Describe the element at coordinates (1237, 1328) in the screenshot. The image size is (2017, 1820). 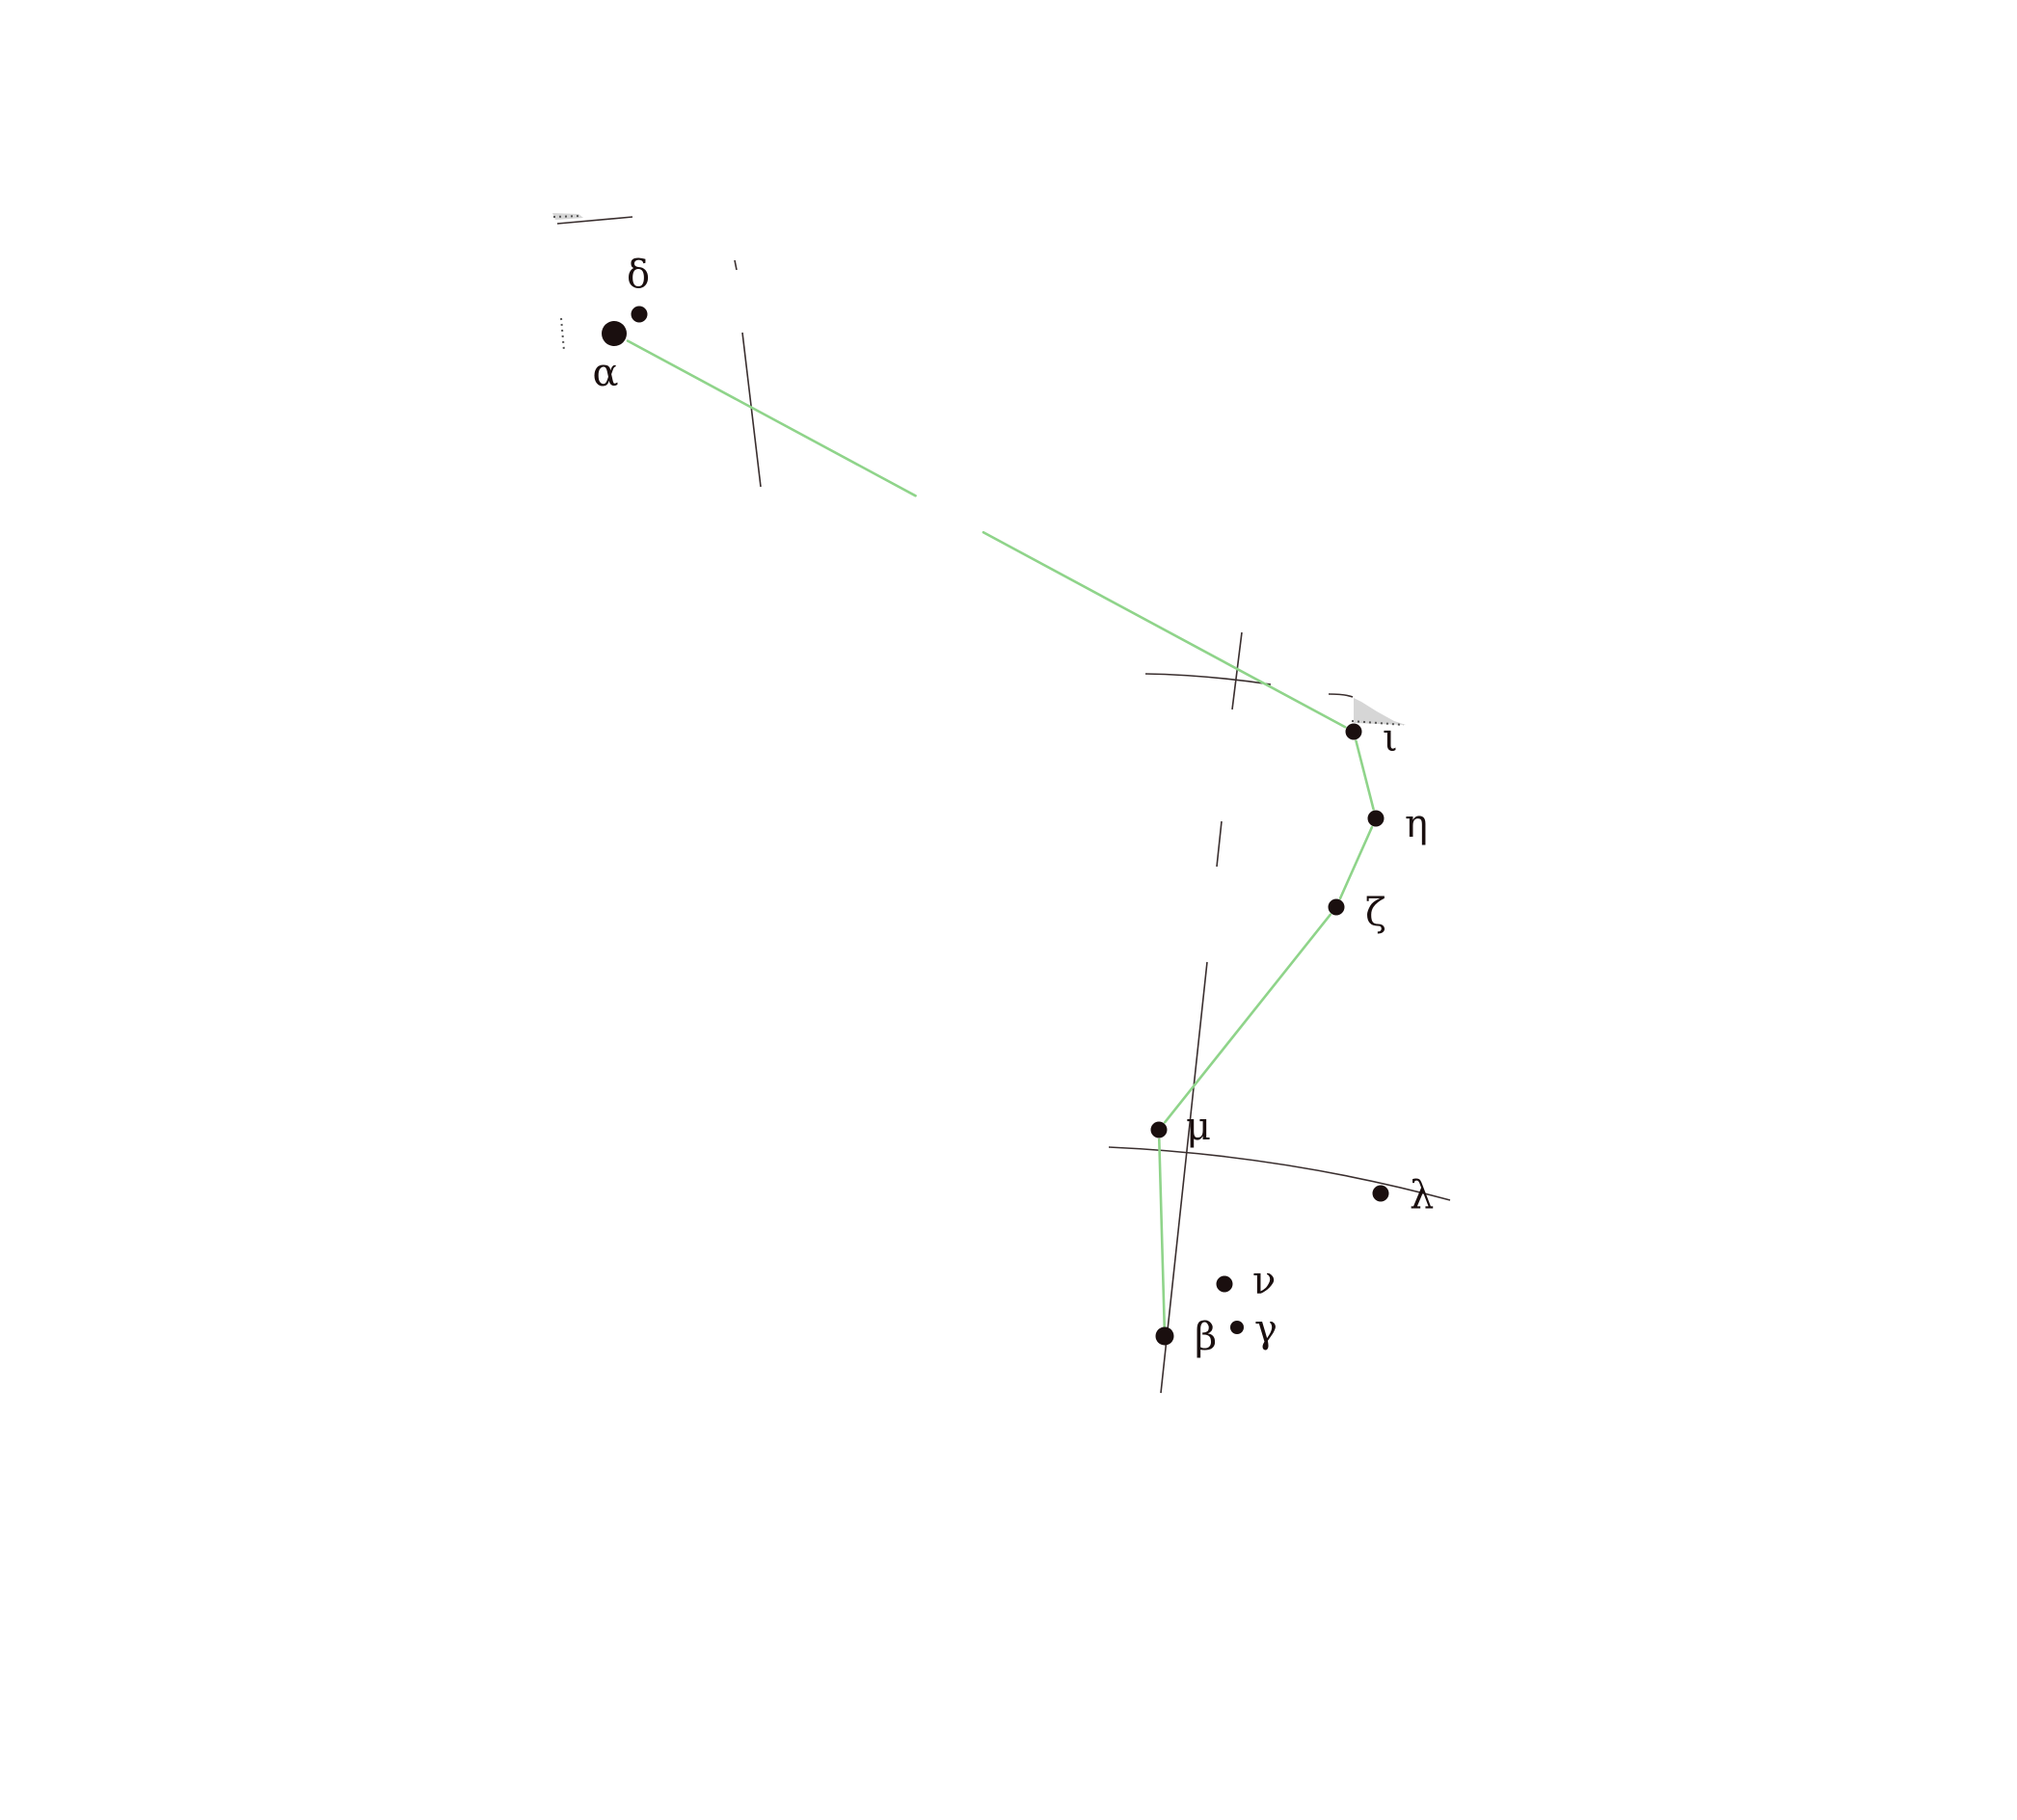
I see `star-gamma` at that location.